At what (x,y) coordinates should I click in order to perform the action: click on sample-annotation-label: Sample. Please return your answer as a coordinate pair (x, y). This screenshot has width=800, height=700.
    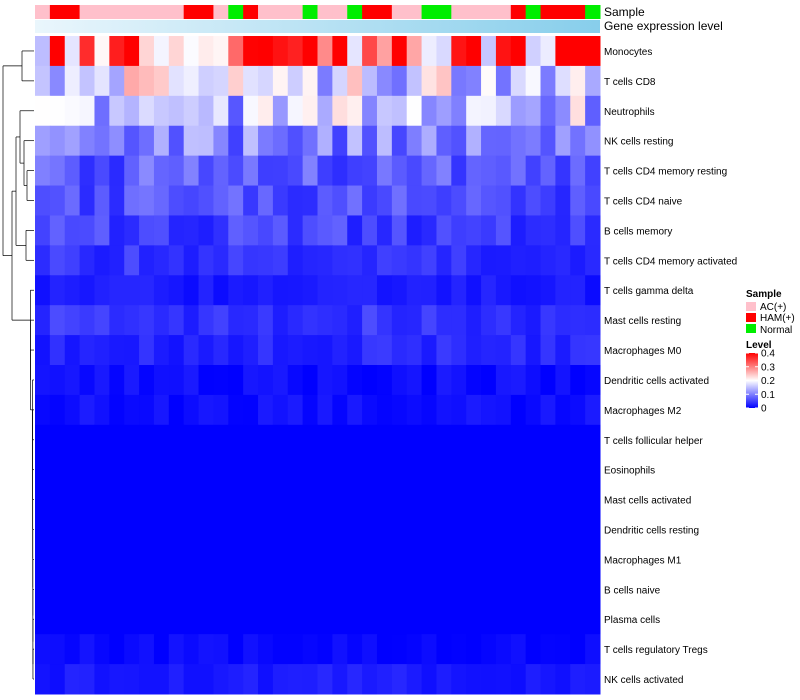
    Looking at the image, I should click on (624, 12).